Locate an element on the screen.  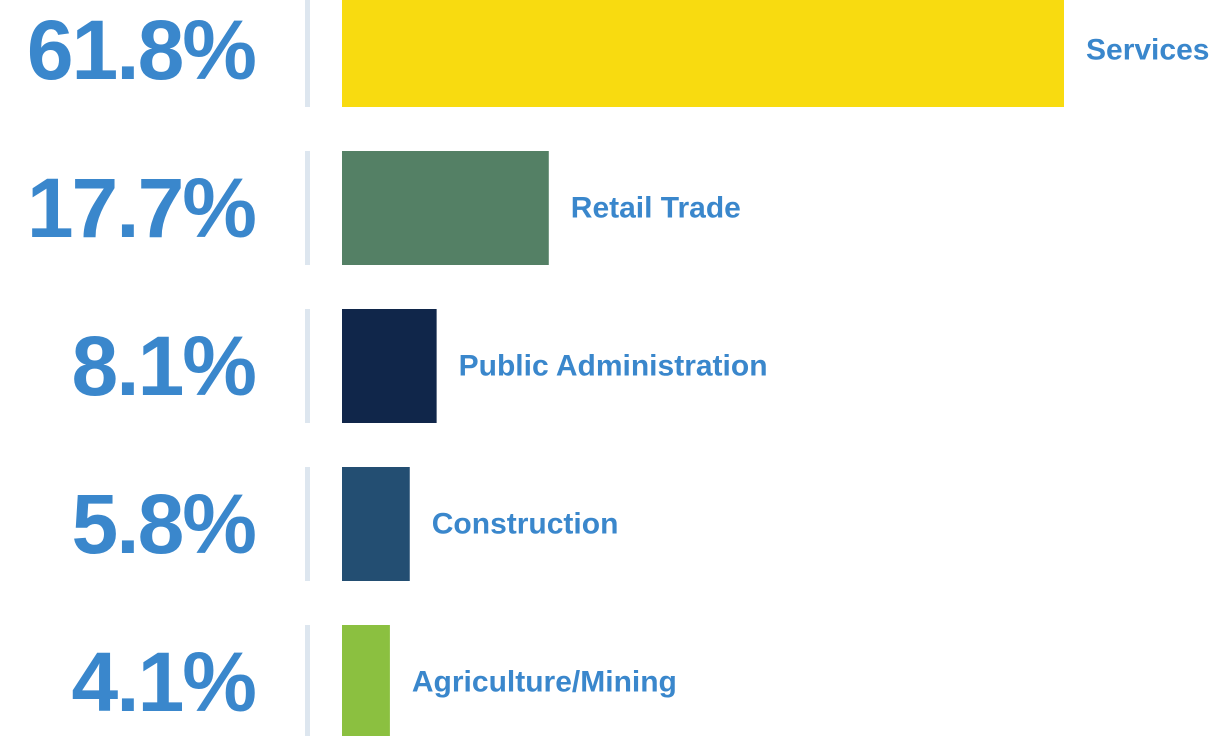
value-label: 5.8% is located at coordinates (164, 524).